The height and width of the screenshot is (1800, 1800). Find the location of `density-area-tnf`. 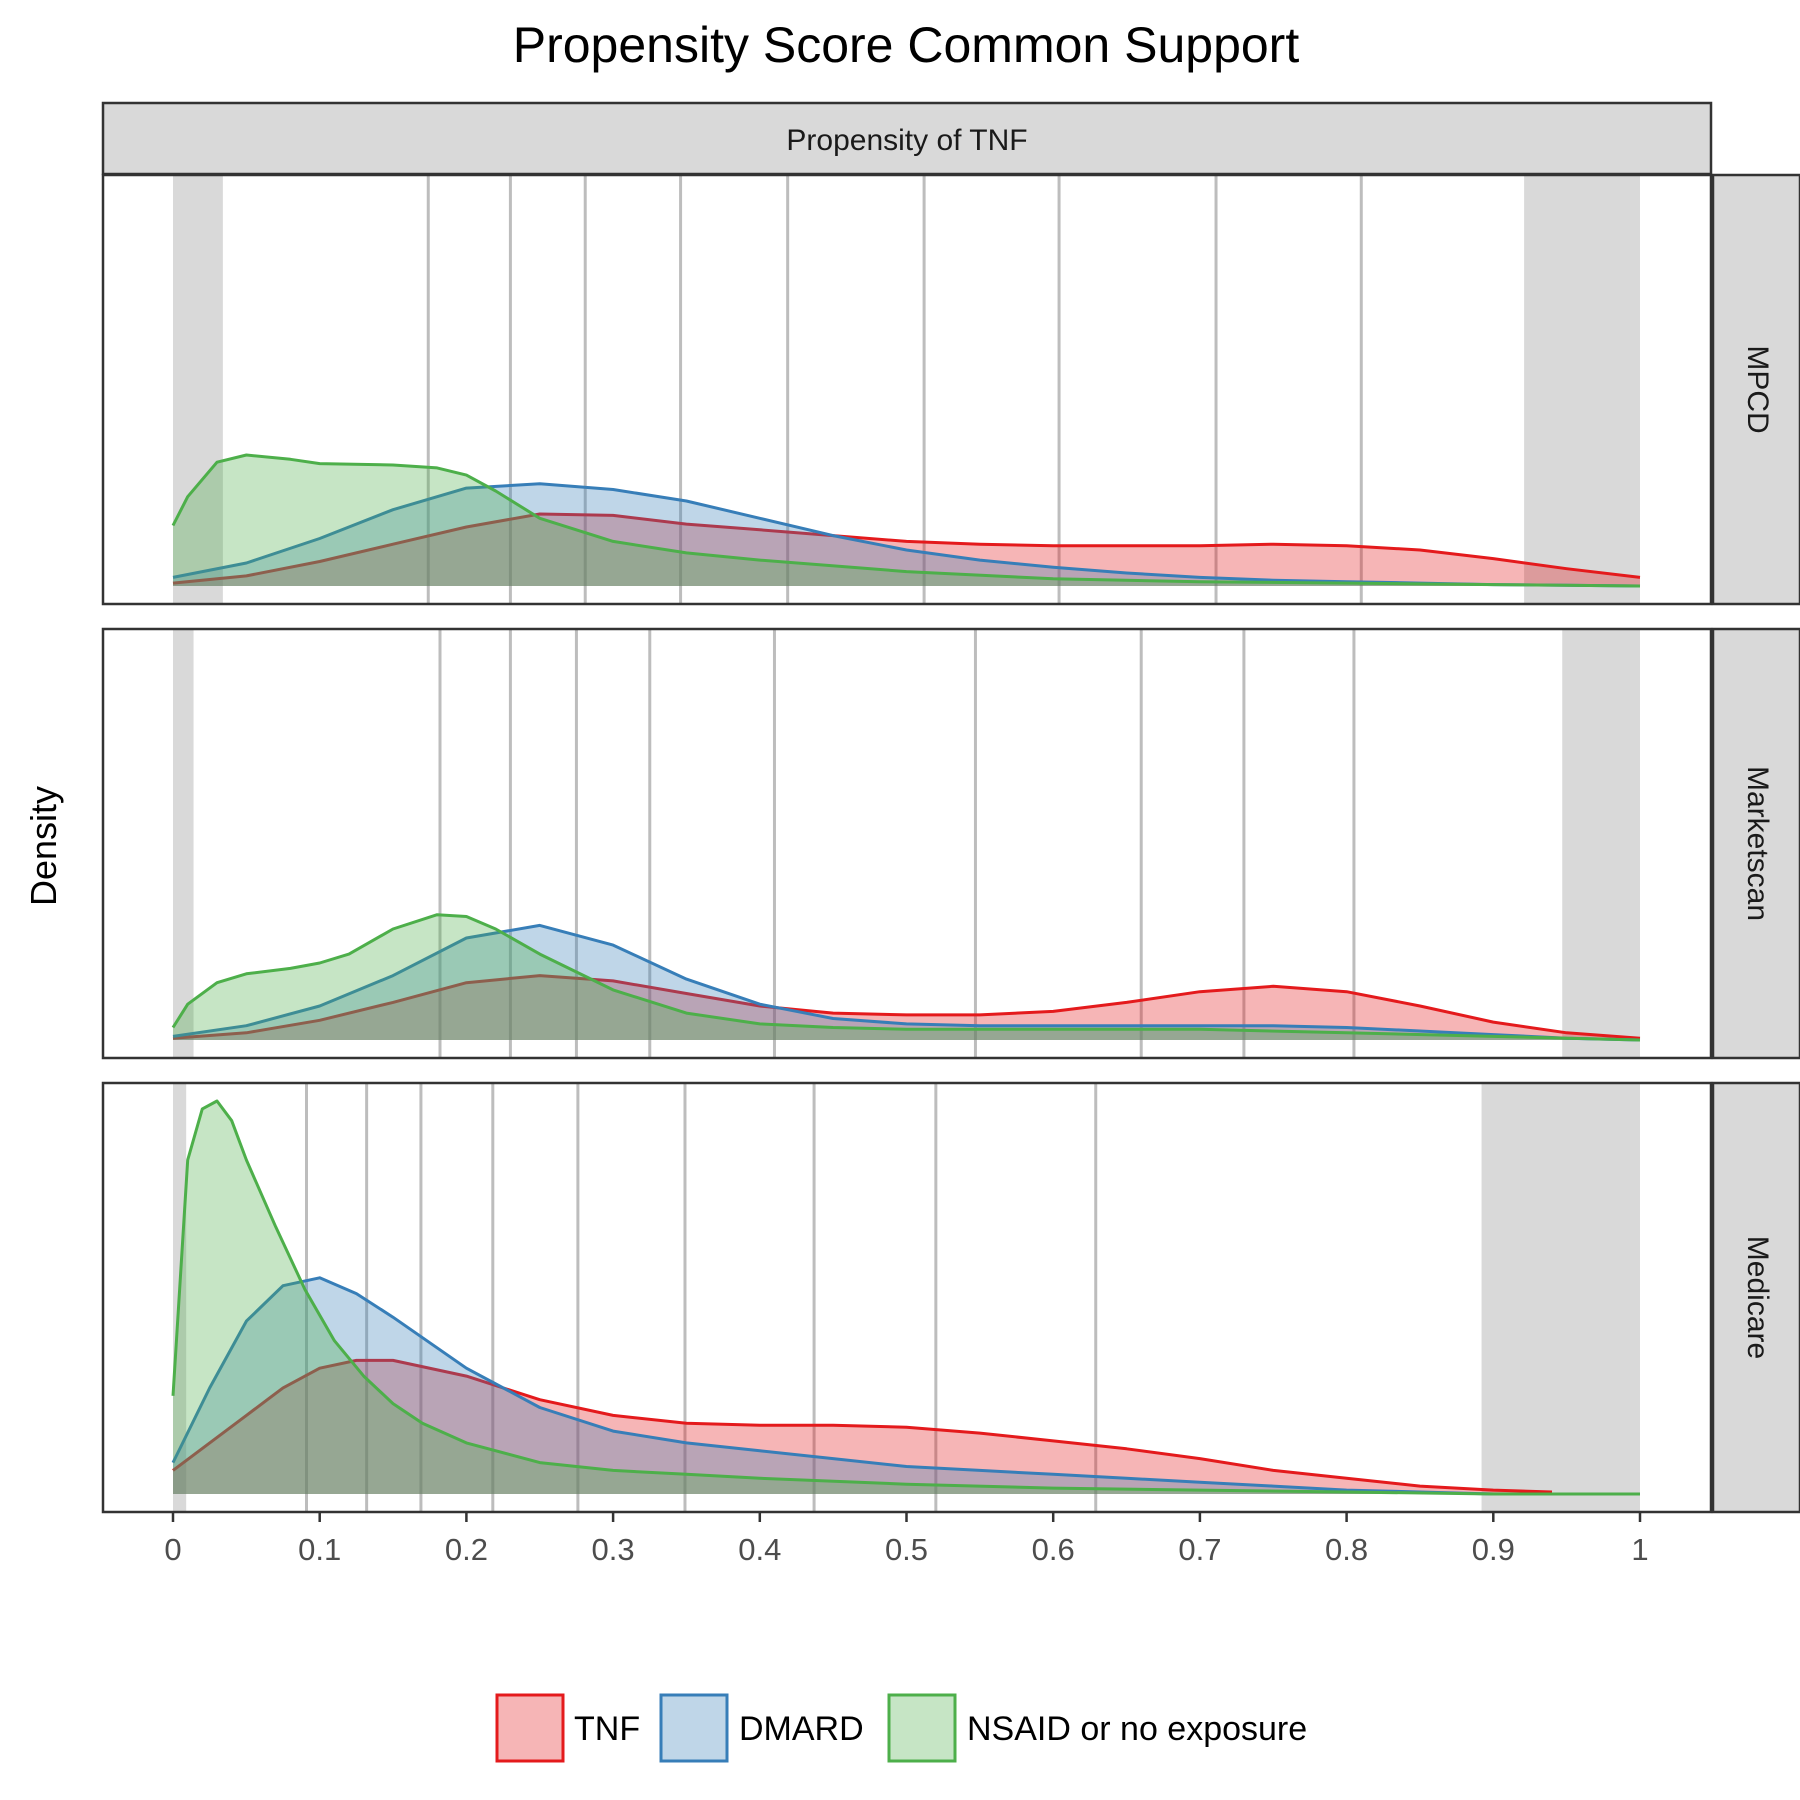

density-area-tnf is located at coordinates (906, 1007).